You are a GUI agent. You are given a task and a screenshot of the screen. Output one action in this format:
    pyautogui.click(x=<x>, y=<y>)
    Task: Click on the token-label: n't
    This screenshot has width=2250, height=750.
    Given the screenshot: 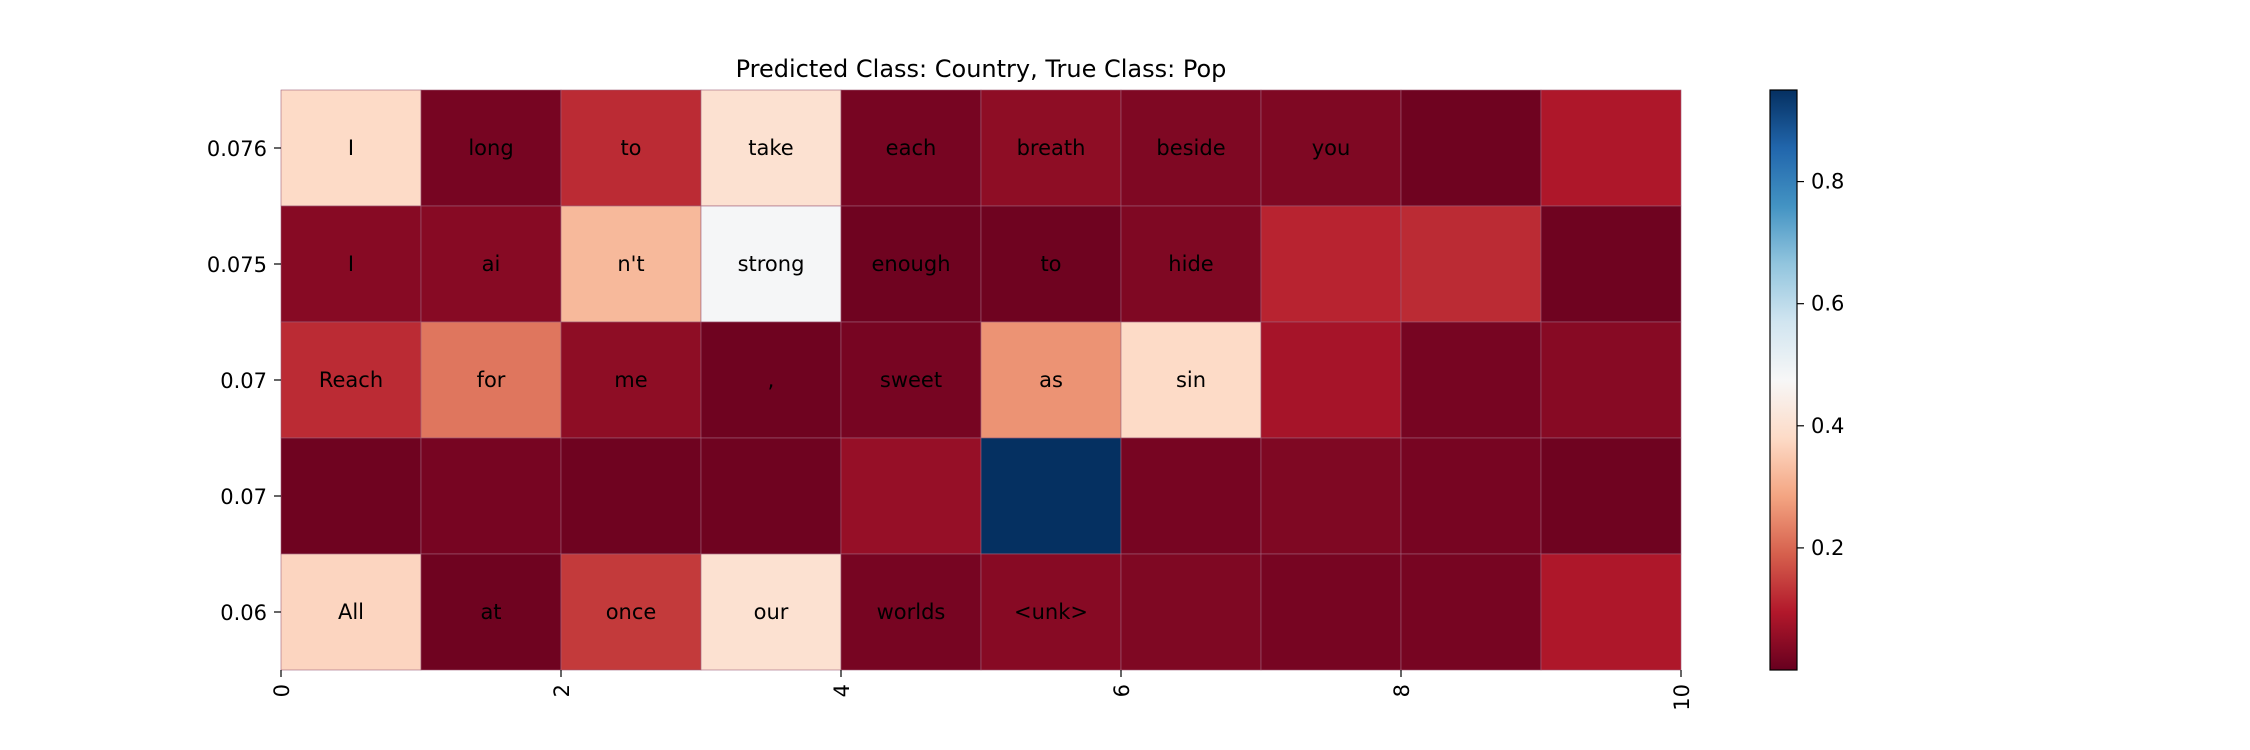 What is the action you would take?
    pyautogui.click(x=630, y=264)
    